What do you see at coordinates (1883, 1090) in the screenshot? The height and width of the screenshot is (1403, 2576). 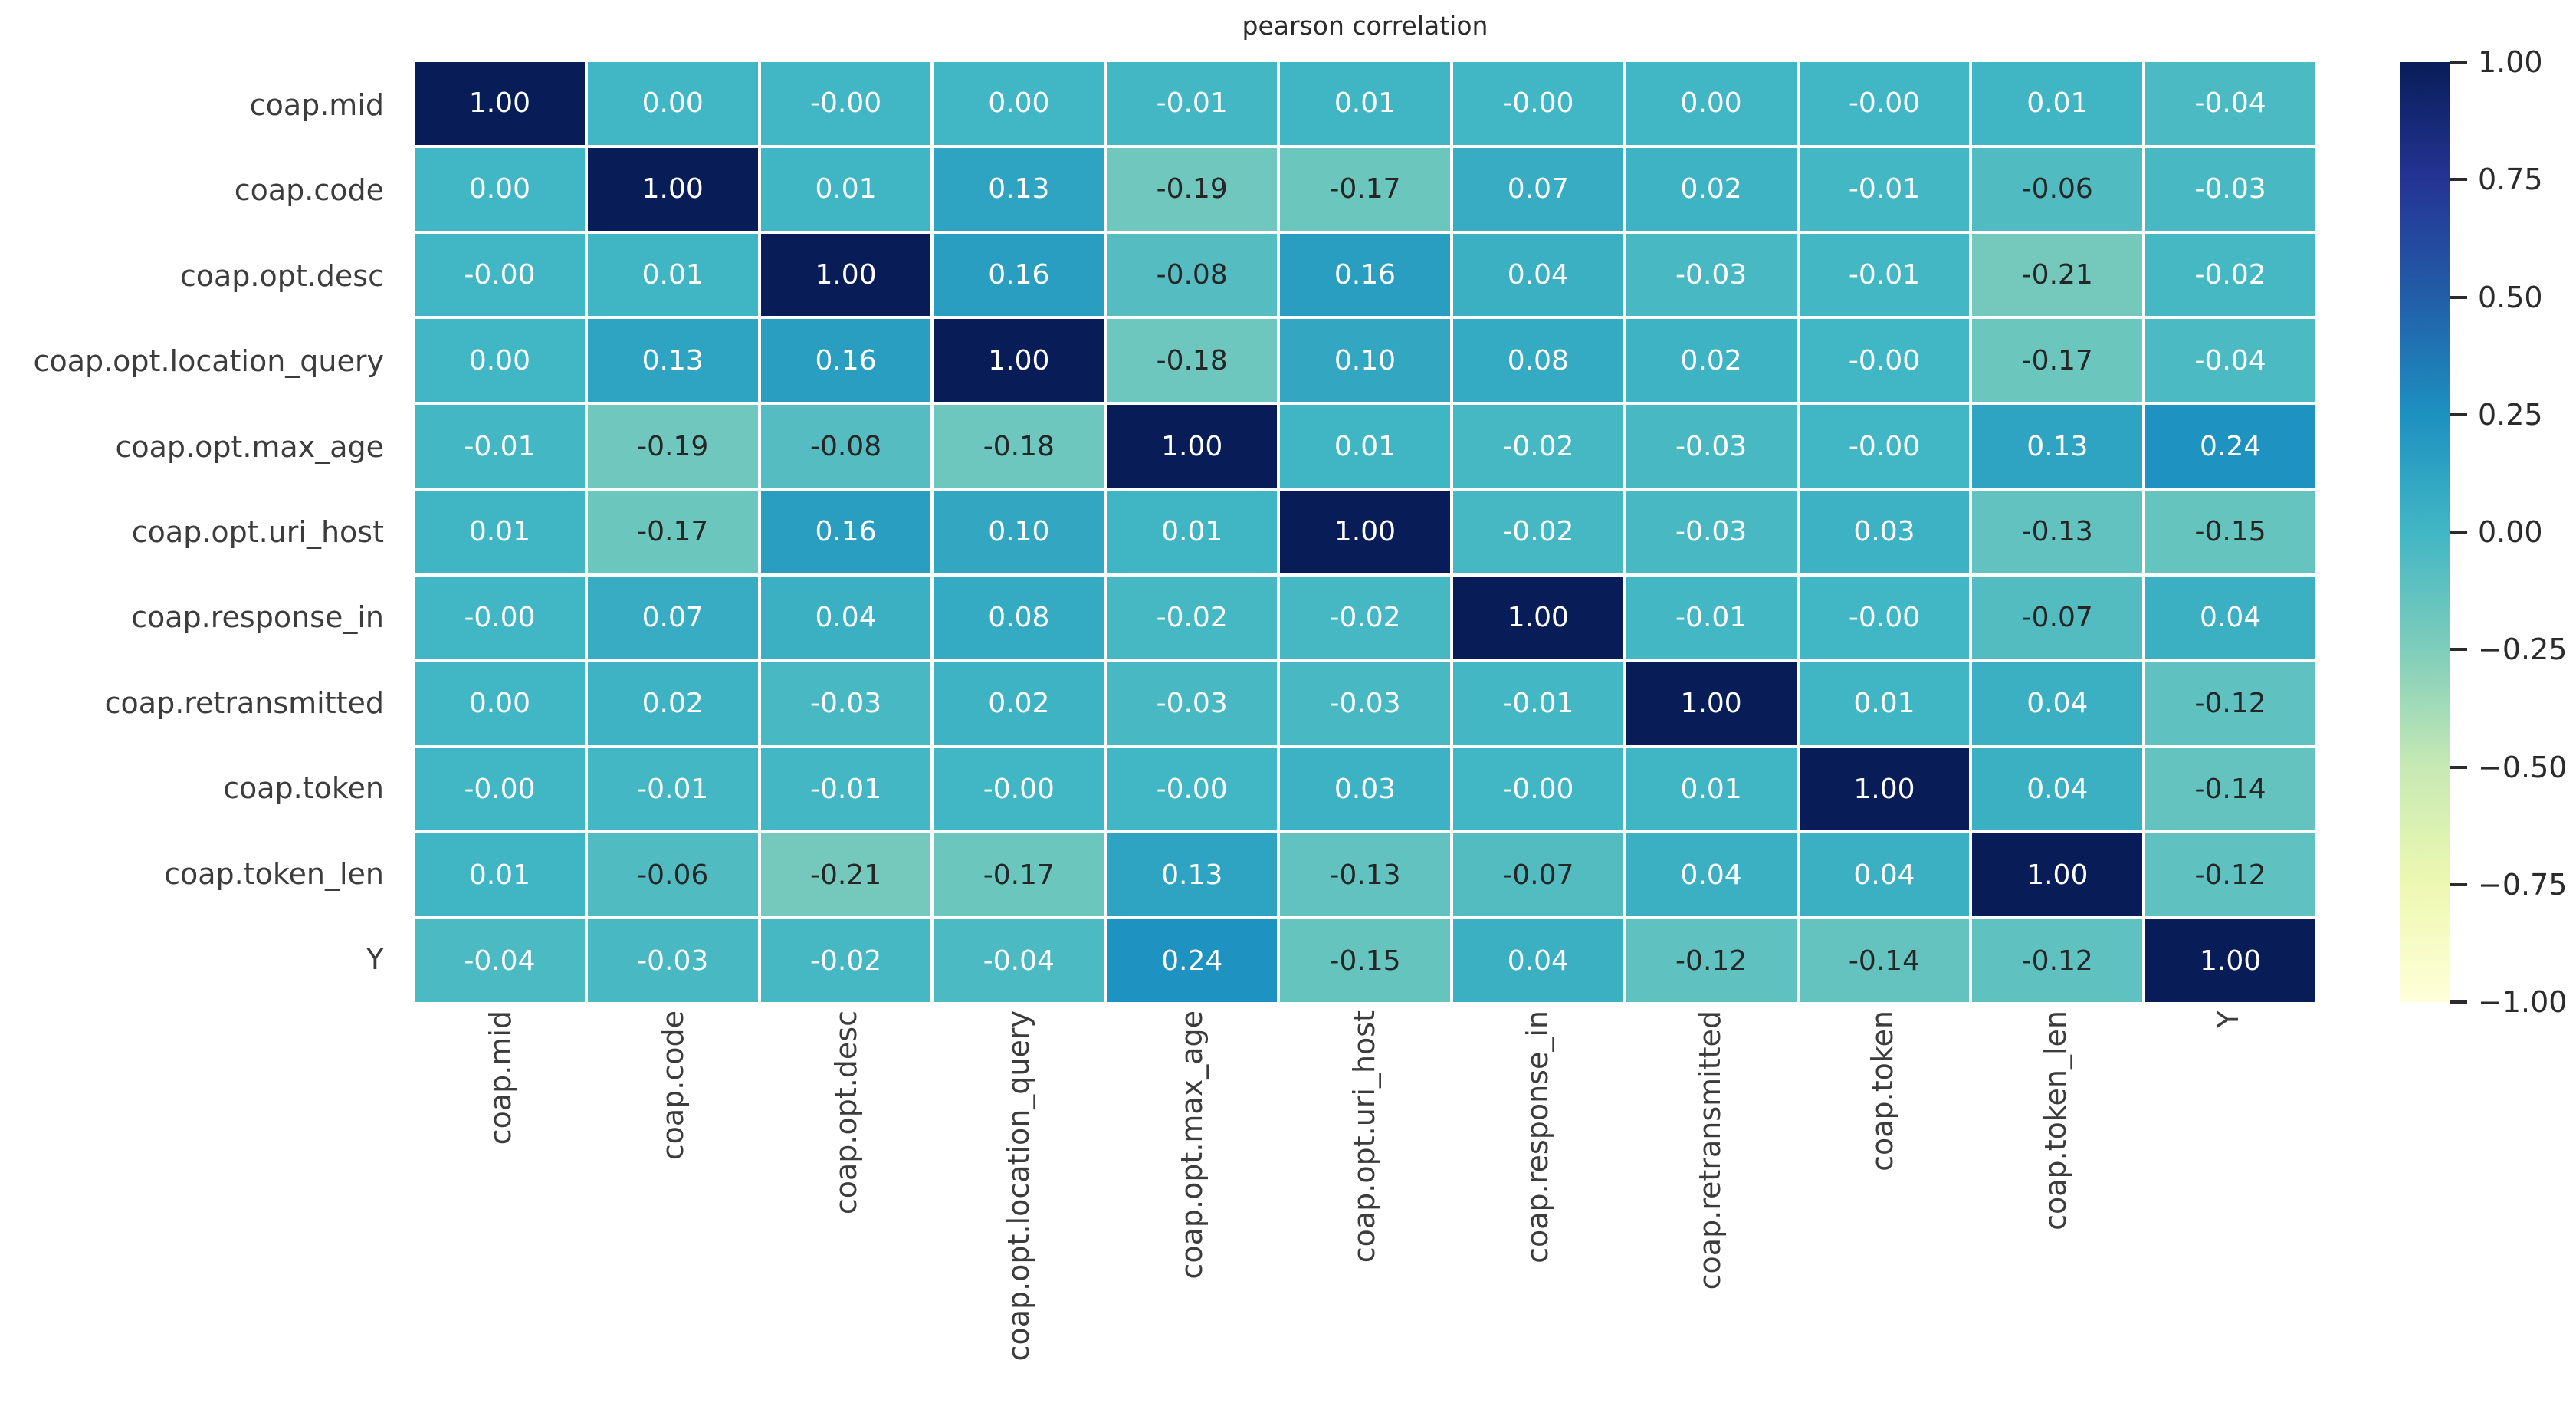 I see `x-axis-label-text: coap.token` at bounding box center [1883, 1090].